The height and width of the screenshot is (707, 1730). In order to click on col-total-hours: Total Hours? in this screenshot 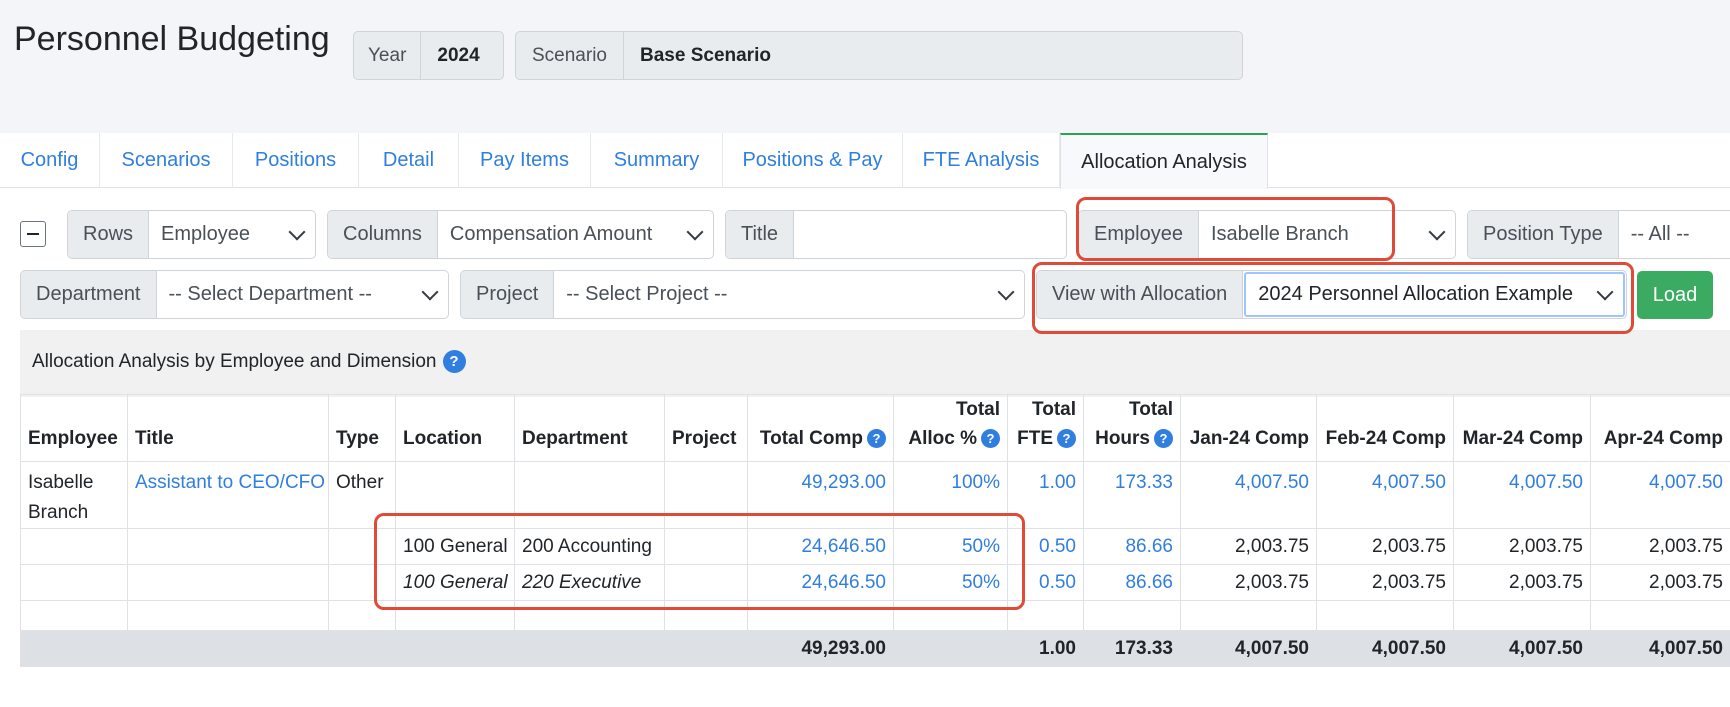, I will do `click(1132, 428)`.